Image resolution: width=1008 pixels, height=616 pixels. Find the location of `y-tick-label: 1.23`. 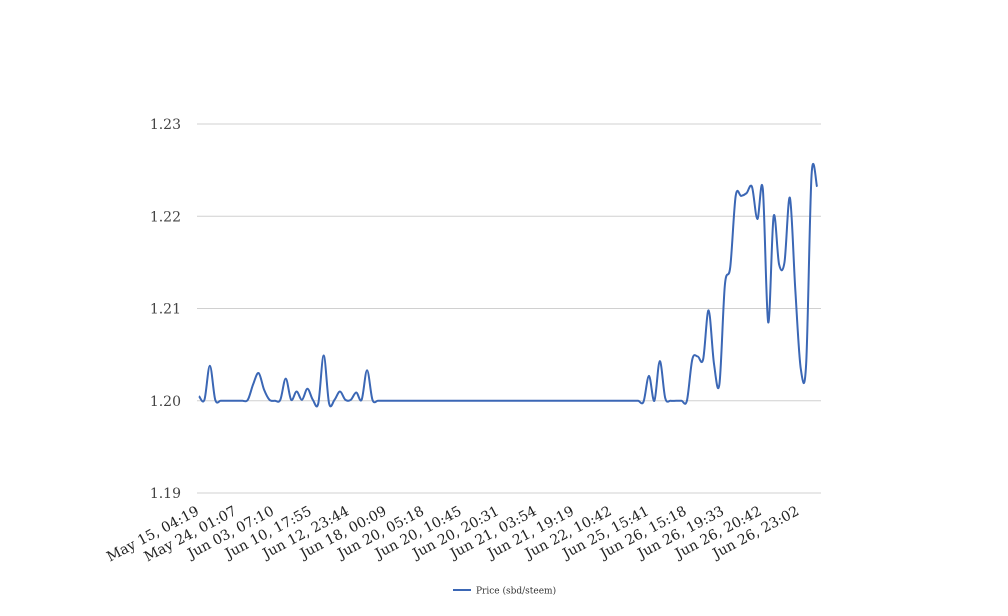

y-tick-label: 1.23 is located at coordinates (165, 125).